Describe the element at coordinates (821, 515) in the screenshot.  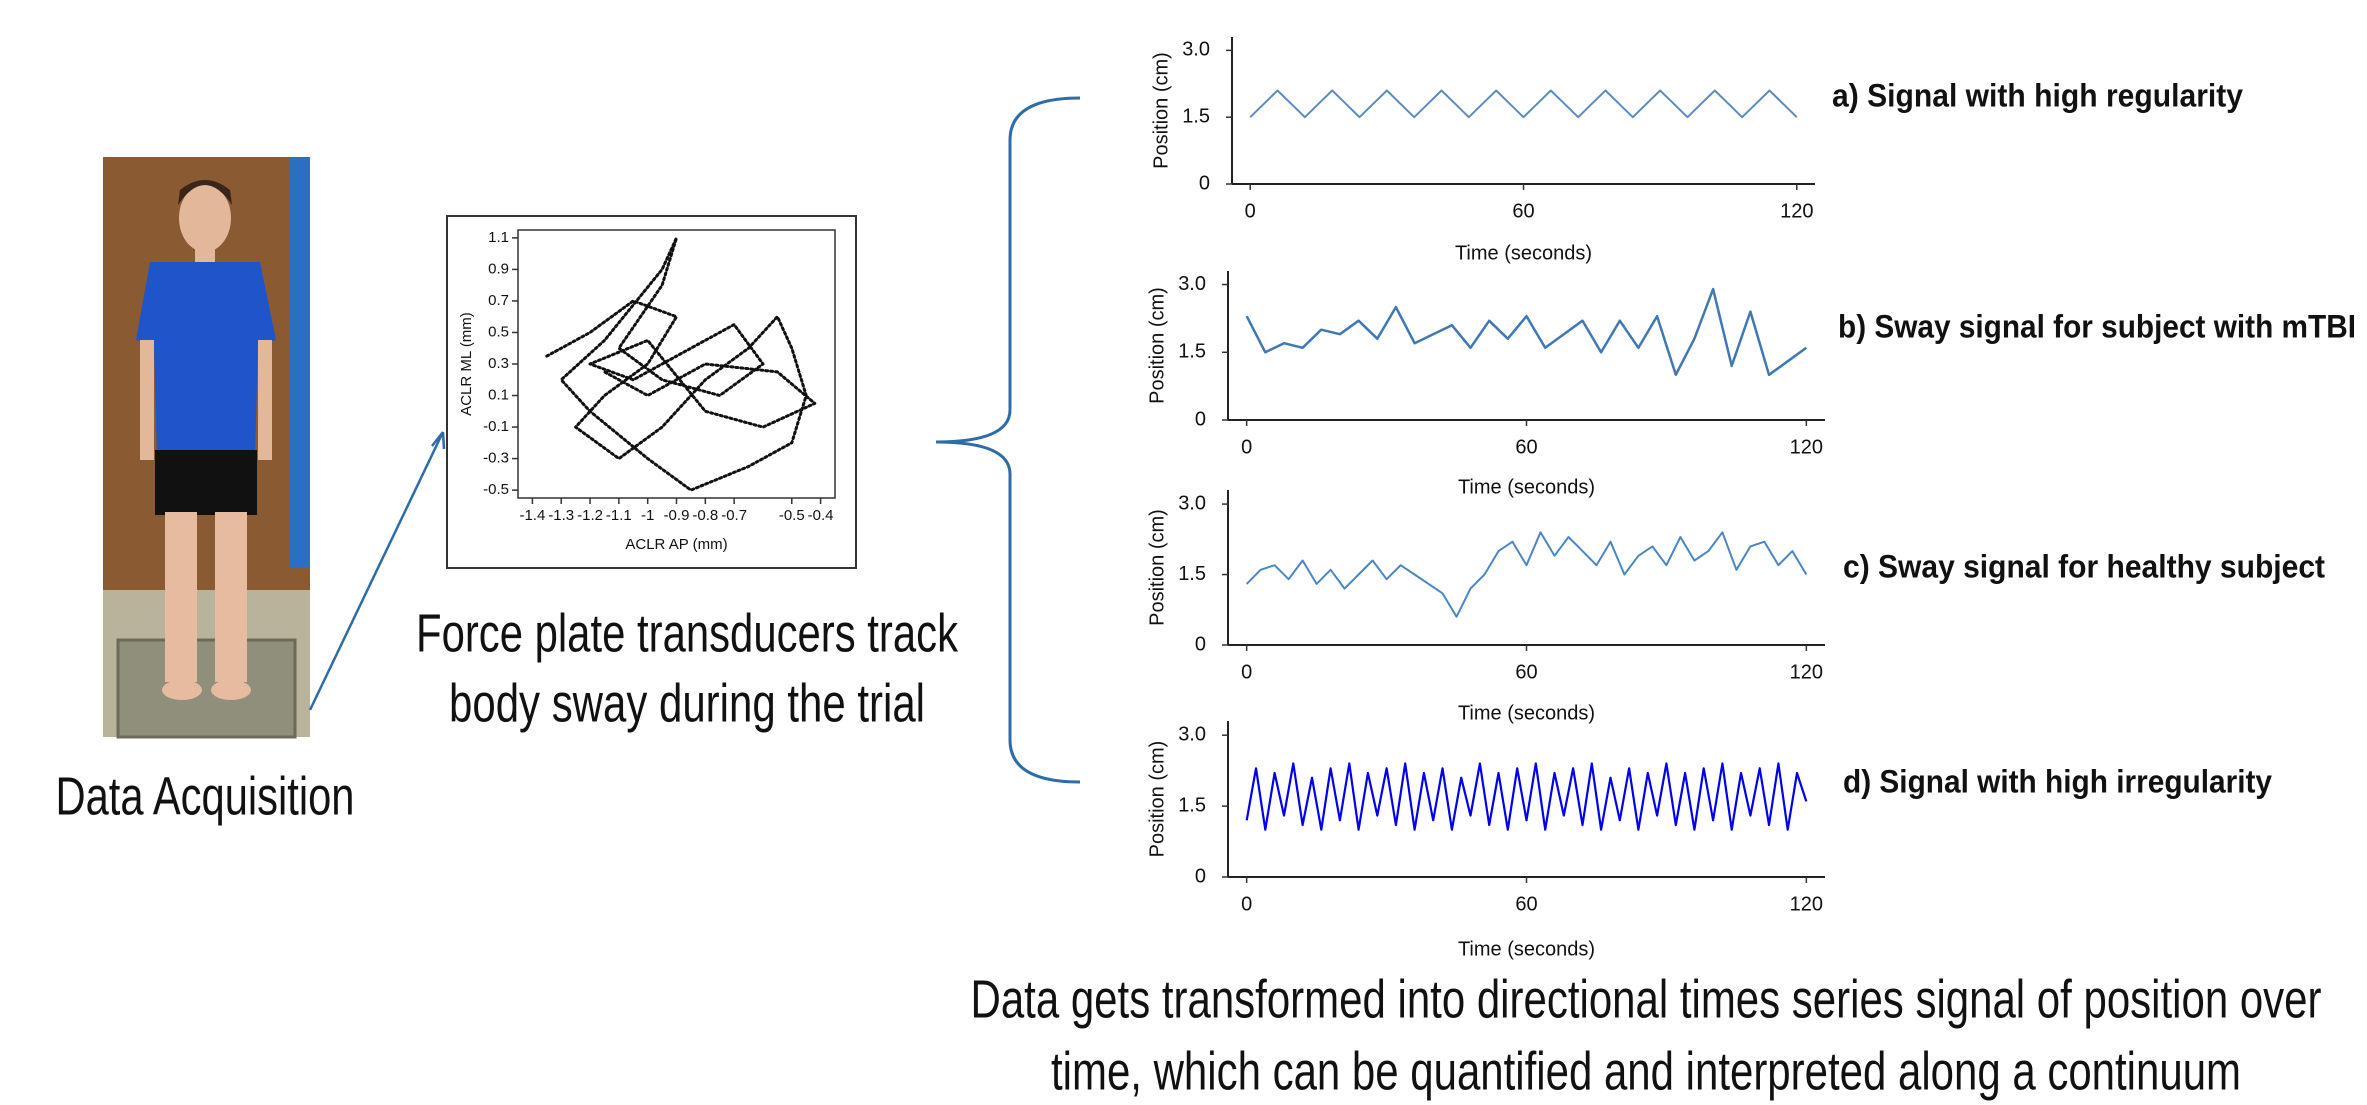
I see `x-tick-label: -0.4` at that location.